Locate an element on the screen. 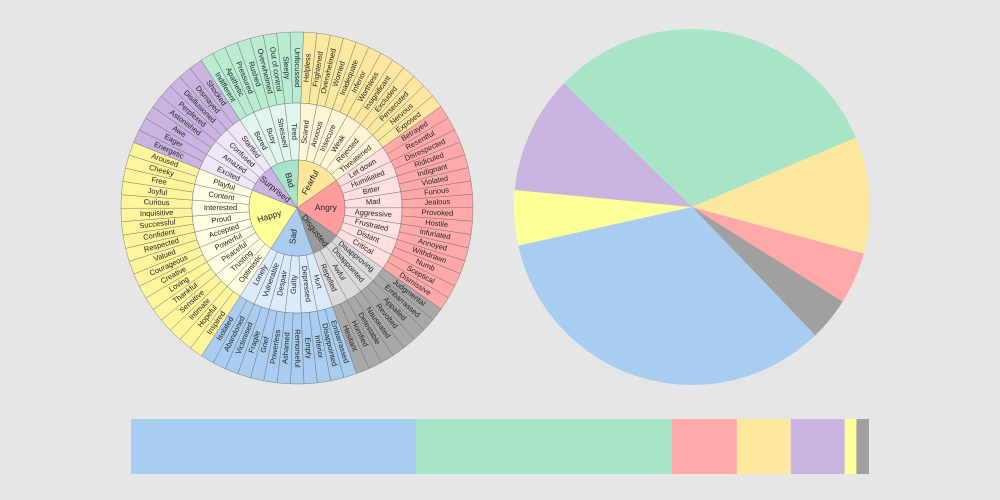 The width and height of the screenshot is (1000, 500). middle-label: Mad is located at coordinates (373, 201).